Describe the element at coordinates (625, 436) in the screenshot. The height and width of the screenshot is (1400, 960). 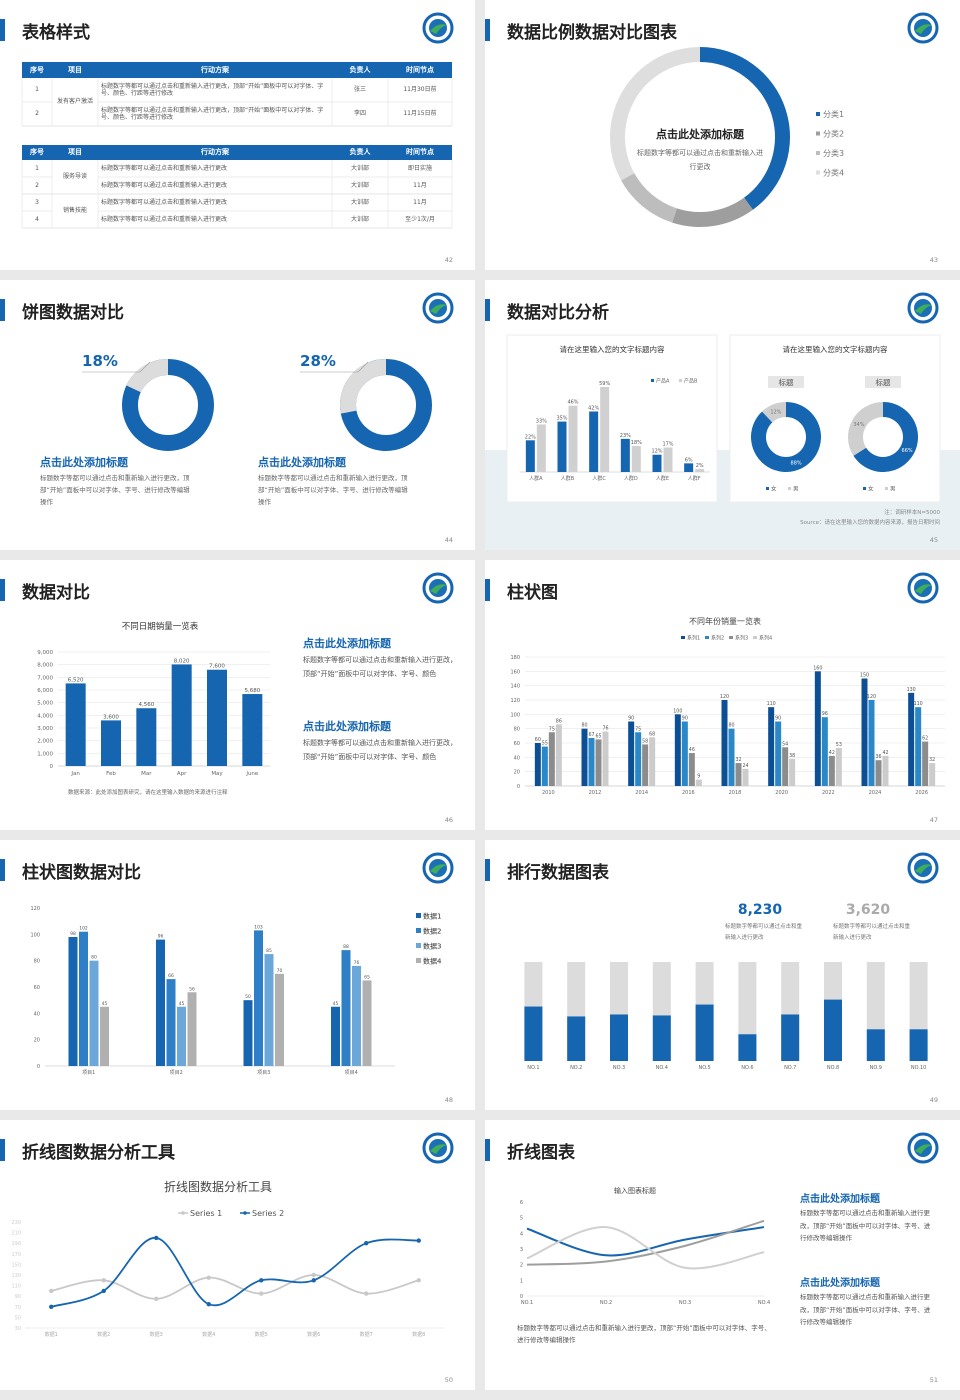
I see `value-label: 23%` at that location.